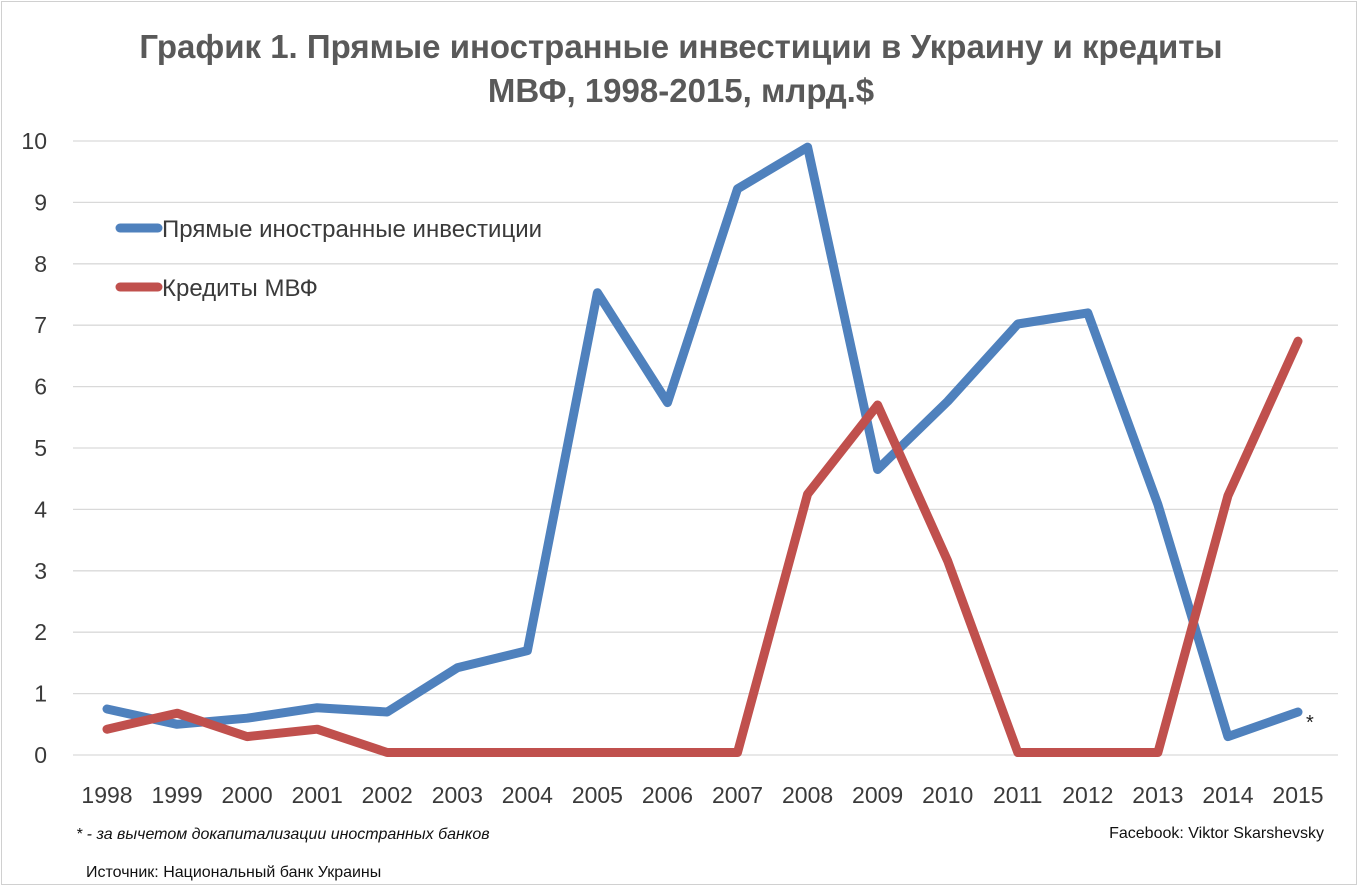 This screenshot has width=1360, height=888. Describe the element at coordinates (597, 795) in the screenshot. I see `x-tick-label: 2005` at that location.